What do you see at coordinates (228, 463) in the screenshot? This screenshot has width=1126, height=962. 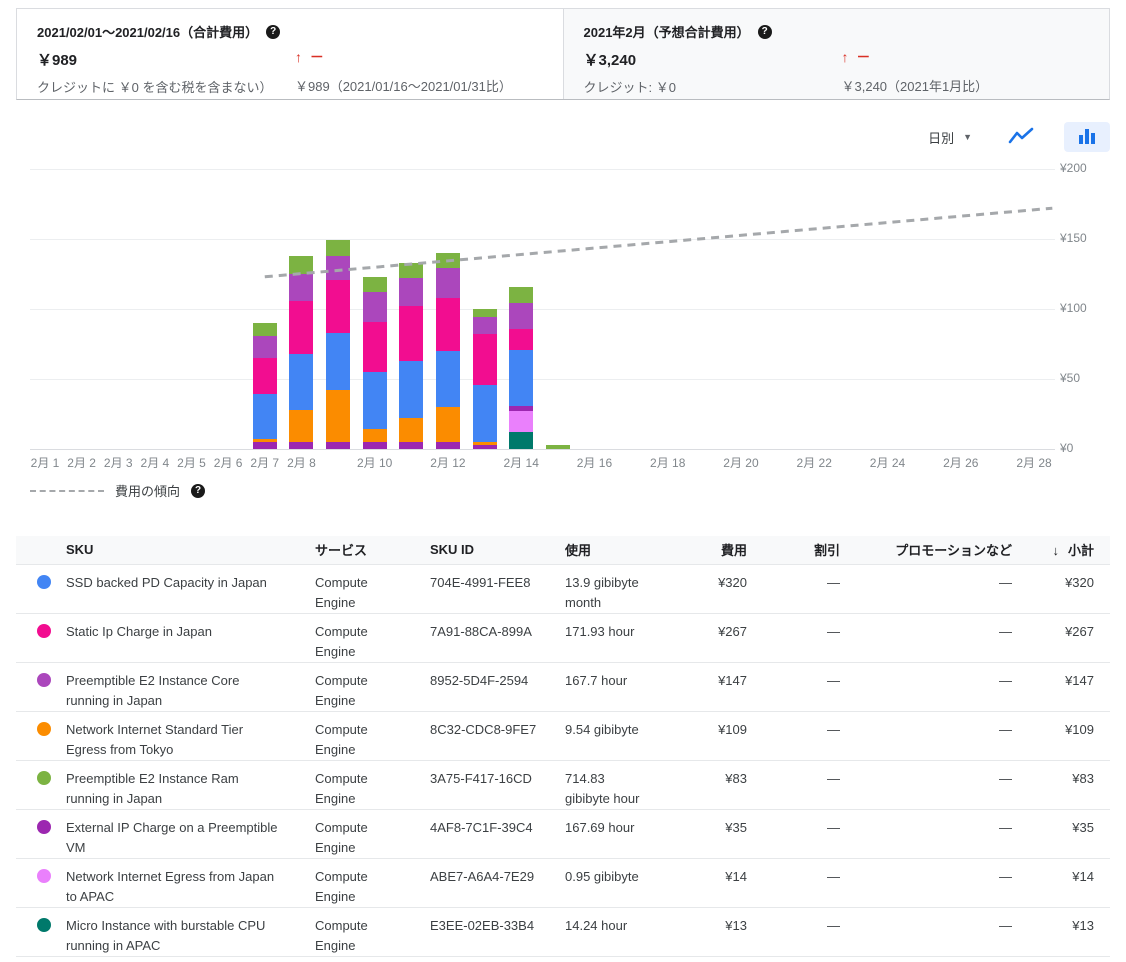 I see `x-axis-label: 2月 6` at bounding box center [228, 463].